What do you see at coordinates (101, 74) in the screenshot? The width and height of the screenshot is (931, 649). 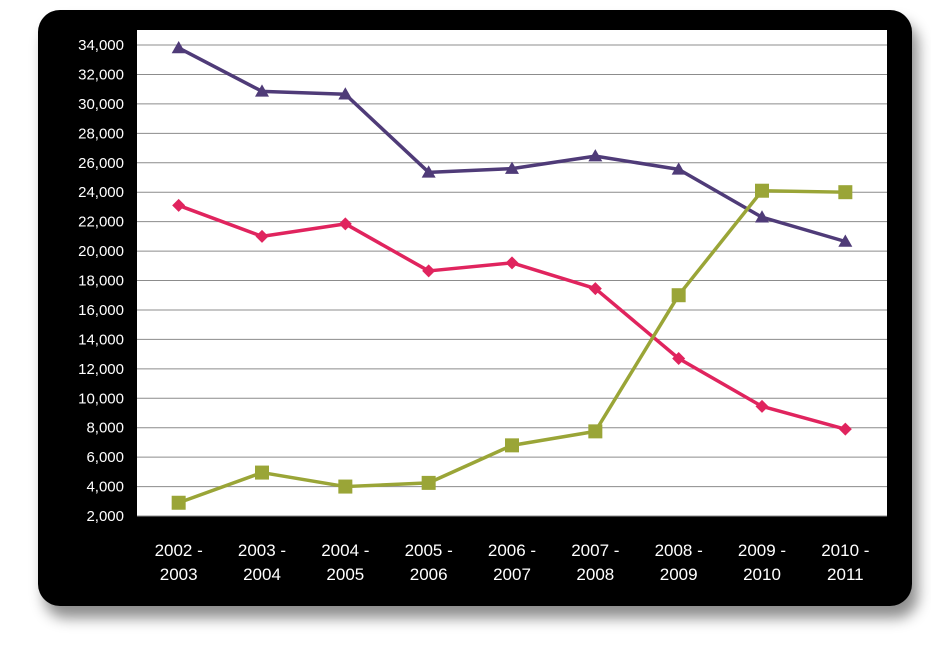 I see `y-tick-label: 32,000` at bounding box center [101, 74].